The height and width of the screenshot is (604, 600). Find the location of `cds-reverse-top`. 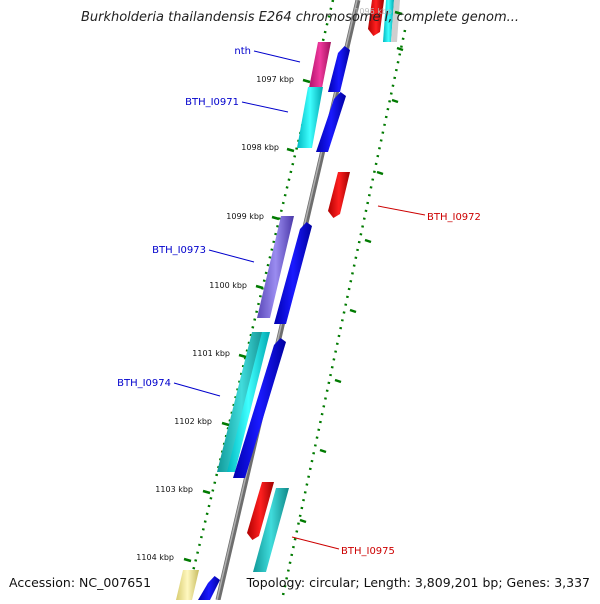

cds-reverse-top is located at coordinates (376, 18).